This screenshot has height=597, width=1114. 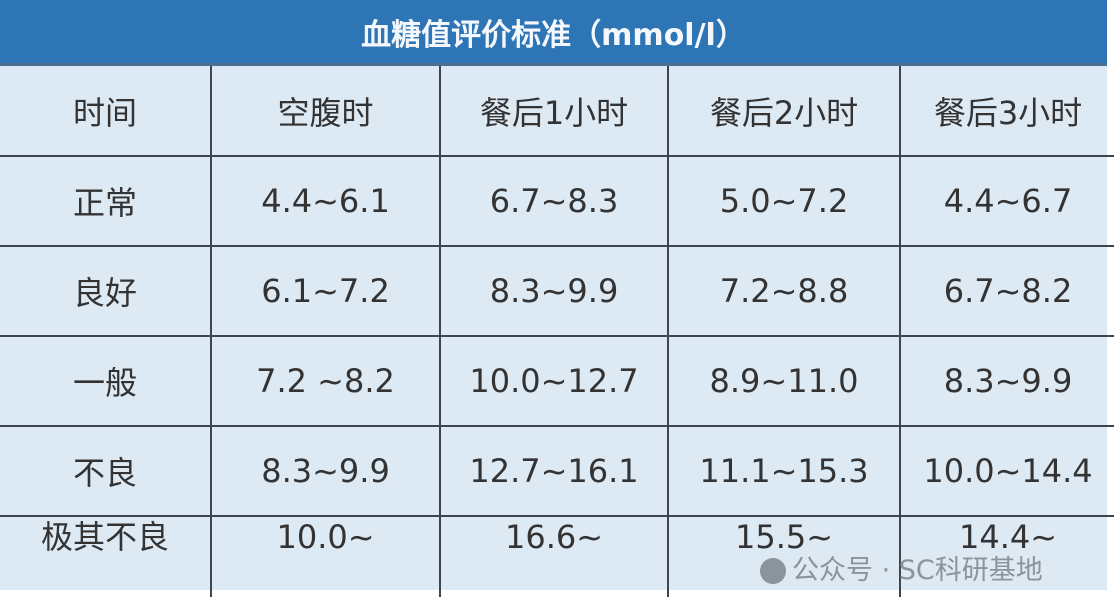 What do you see at coordinates (325, 556) in the screenshot?
I see `table-cell: 10.0~` at bounding box center [325, 556].